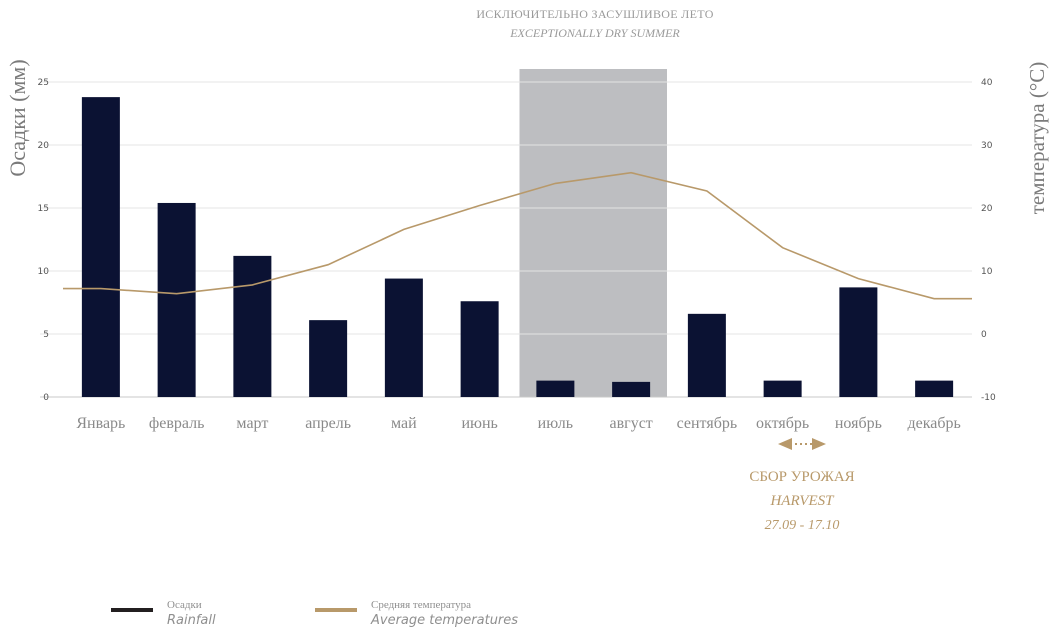  Describe the element at coordinates (132, 610) in the screenshot. I see `rainfall-swatch` at that location.